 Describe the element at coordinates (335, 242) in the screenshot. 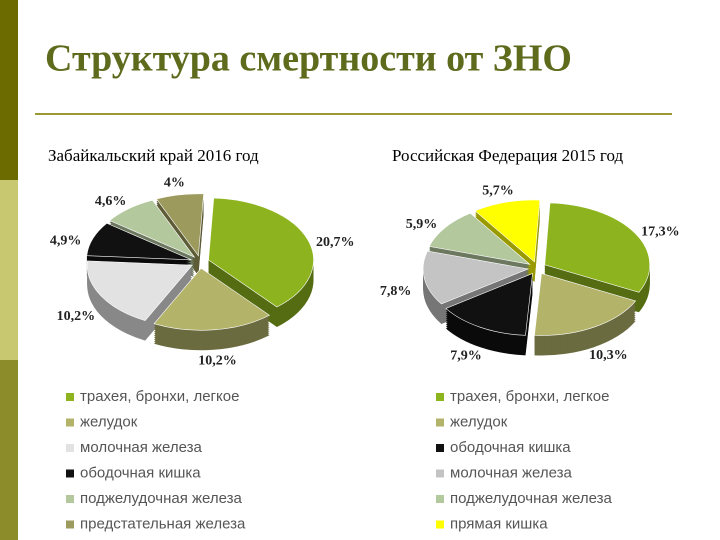

I see `value-label: 20,7%` at that location.